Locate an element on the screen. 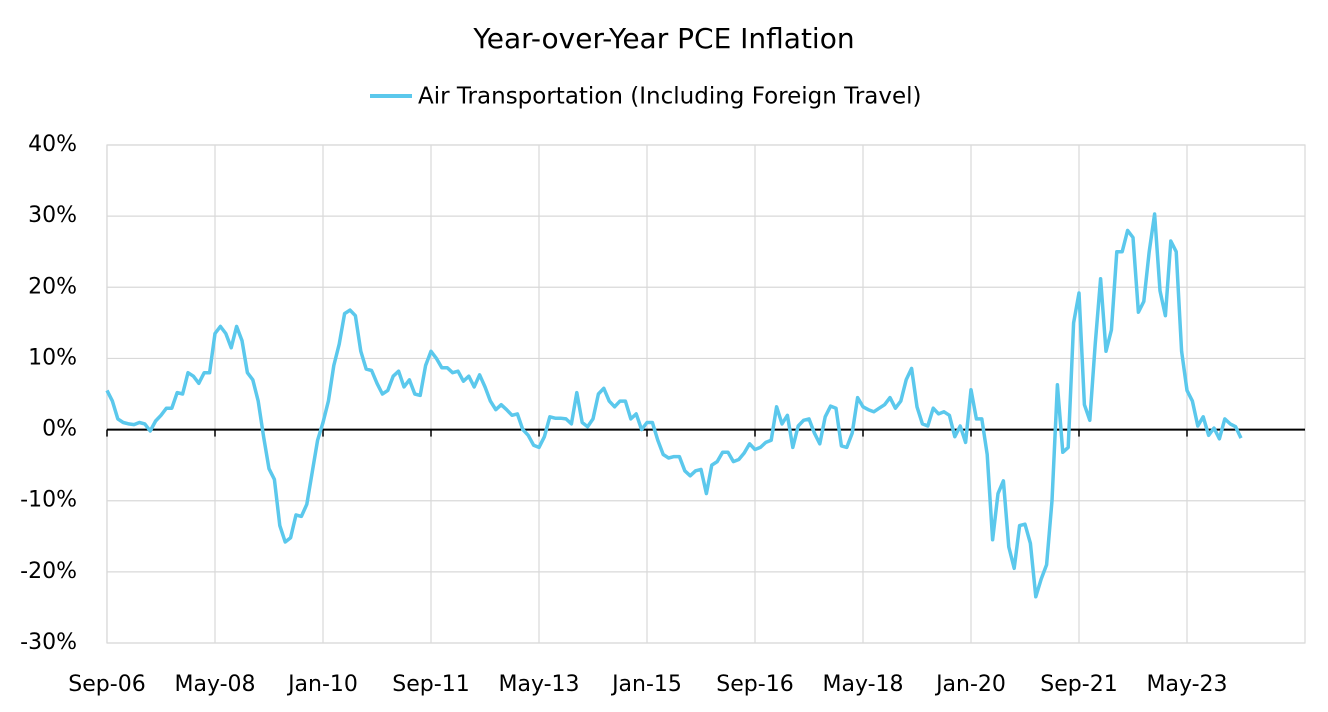  y-tick-label: 10% is located at coordinates (52, 357).